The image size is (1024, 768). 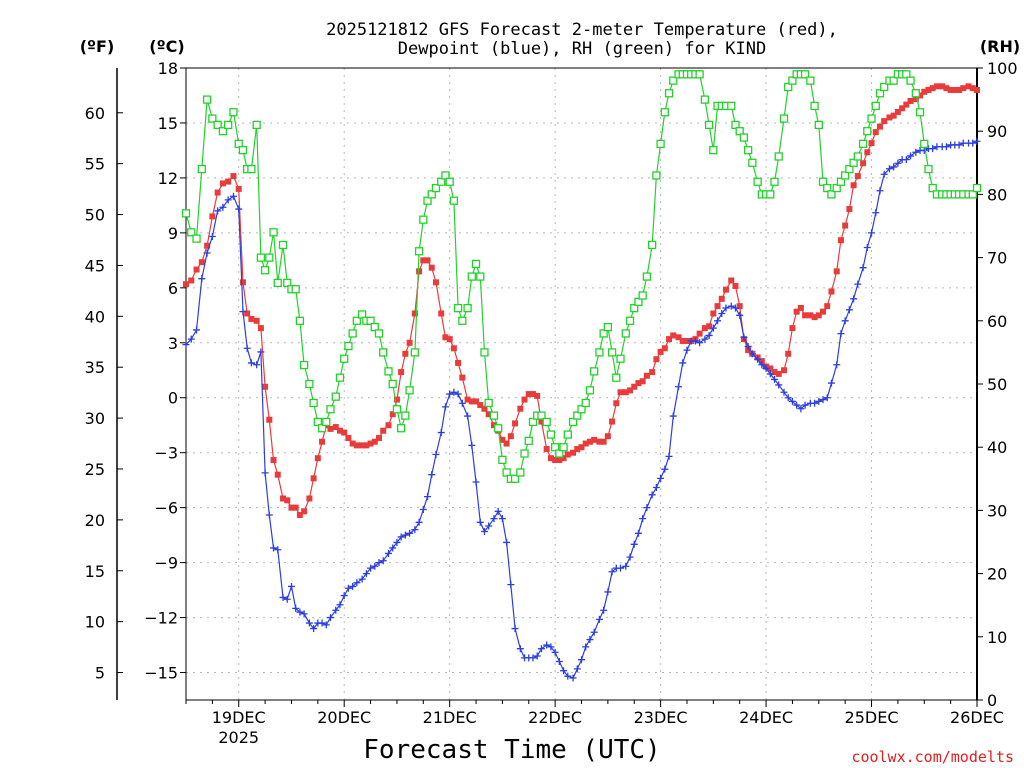 What do you see at coordinates (997, 510) in the screenshot?
I see `rh-tick-label: 30` at bounding box center [997, 510].